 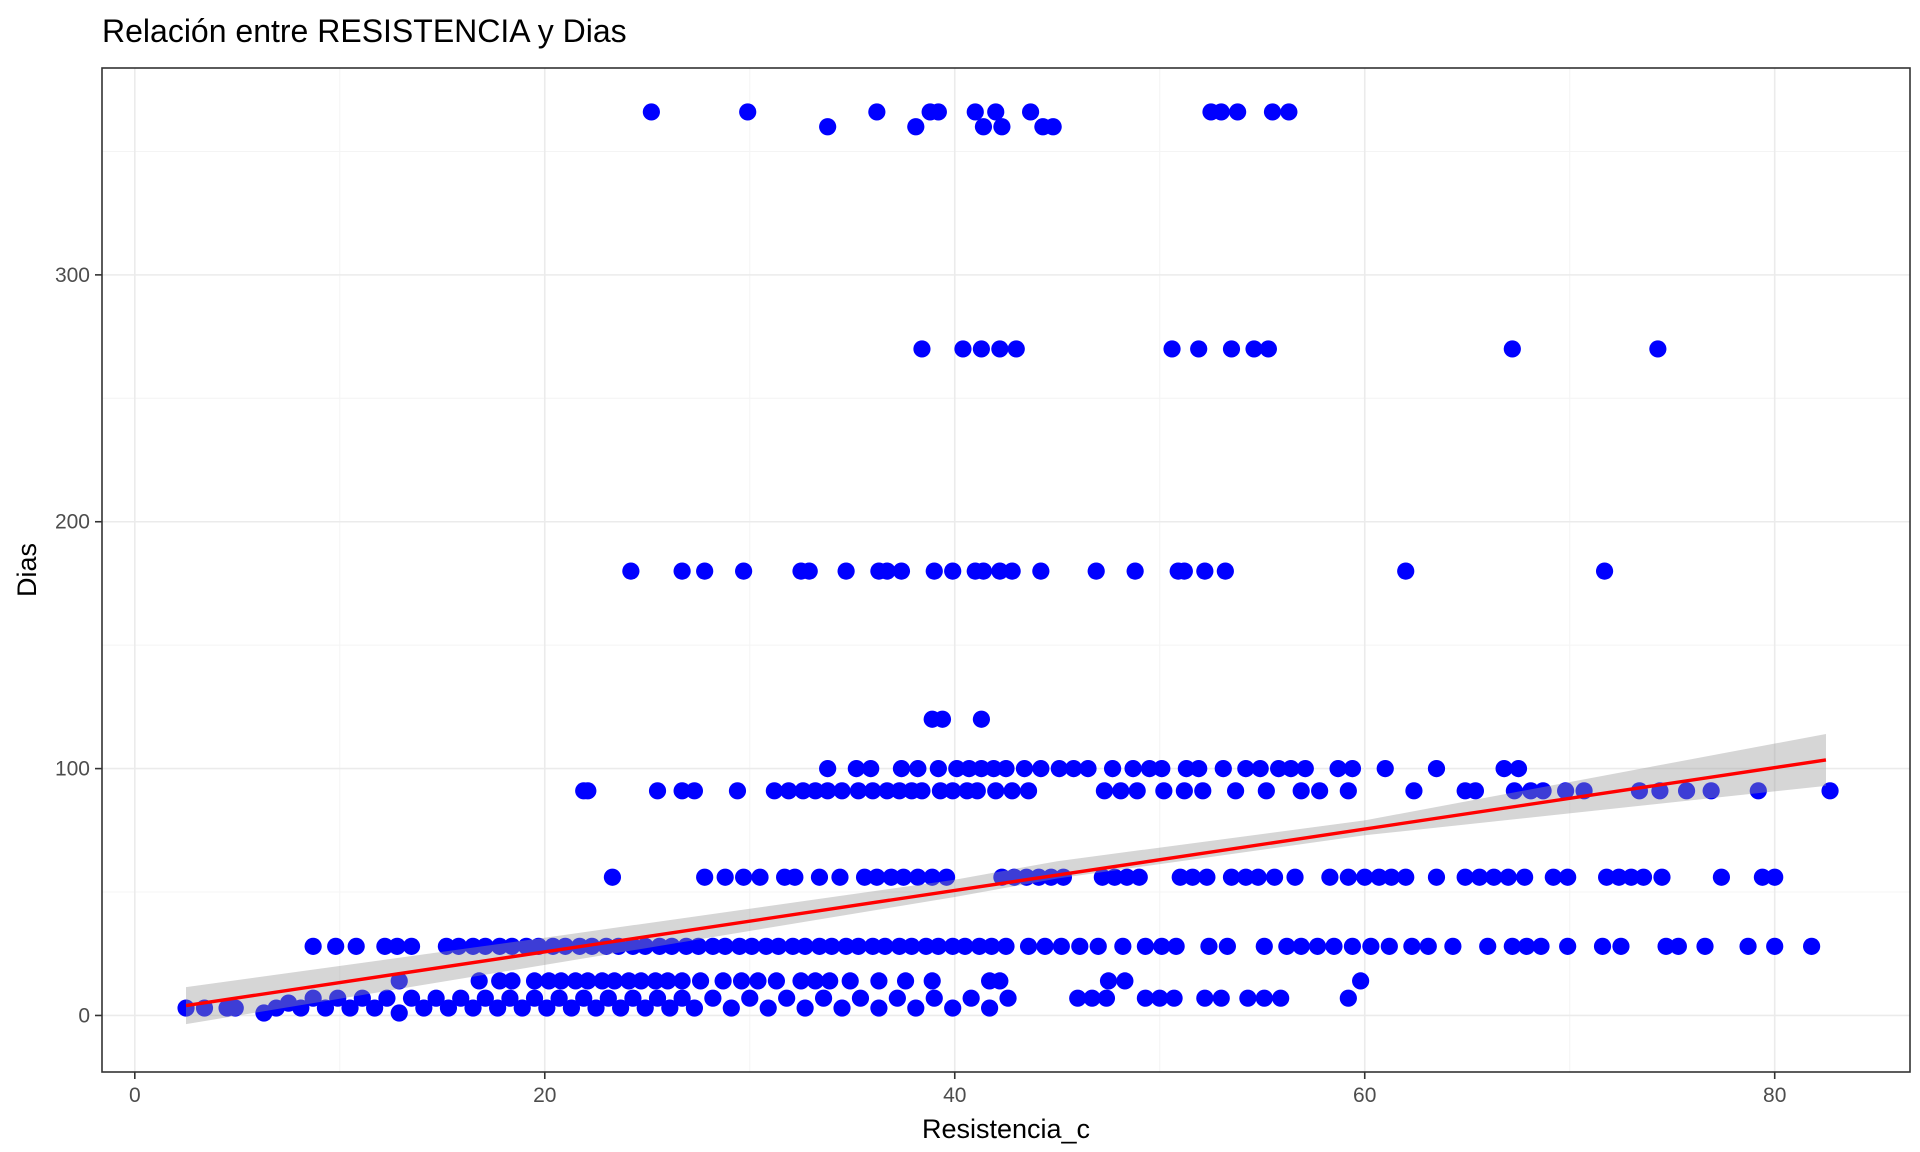 I want to click on x-axis-title: Resistencia_c, so click(x=1006, y=1129).